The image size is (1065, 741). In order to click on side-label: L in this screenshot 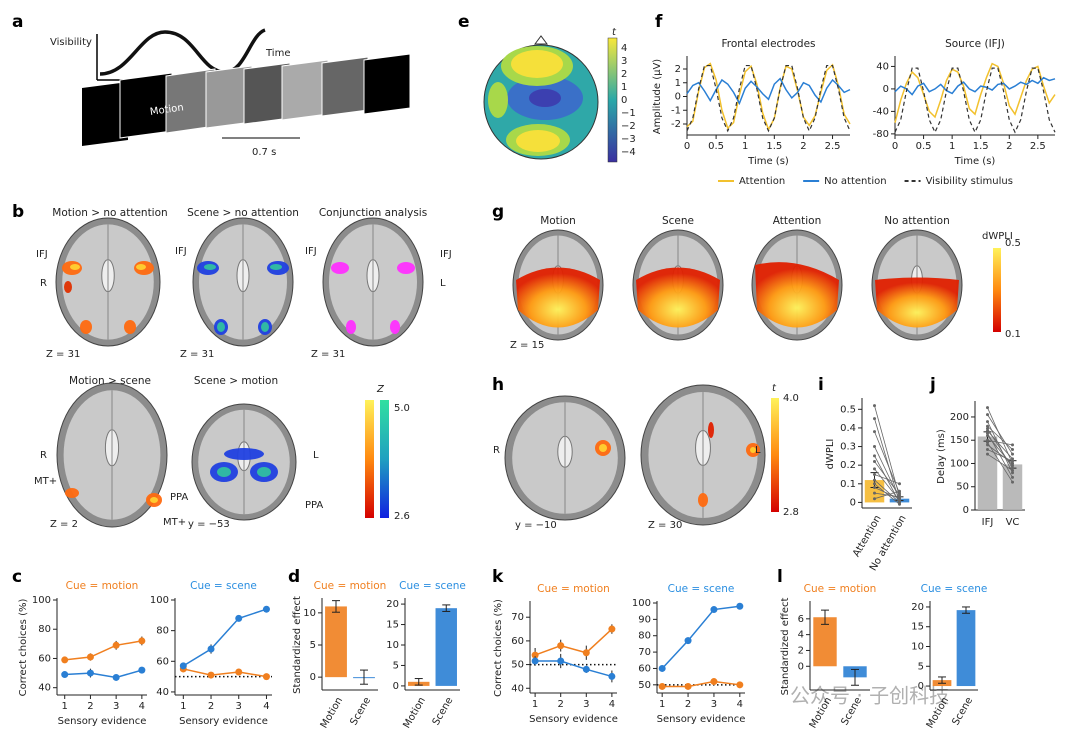, I will do `click(316, 455)`.